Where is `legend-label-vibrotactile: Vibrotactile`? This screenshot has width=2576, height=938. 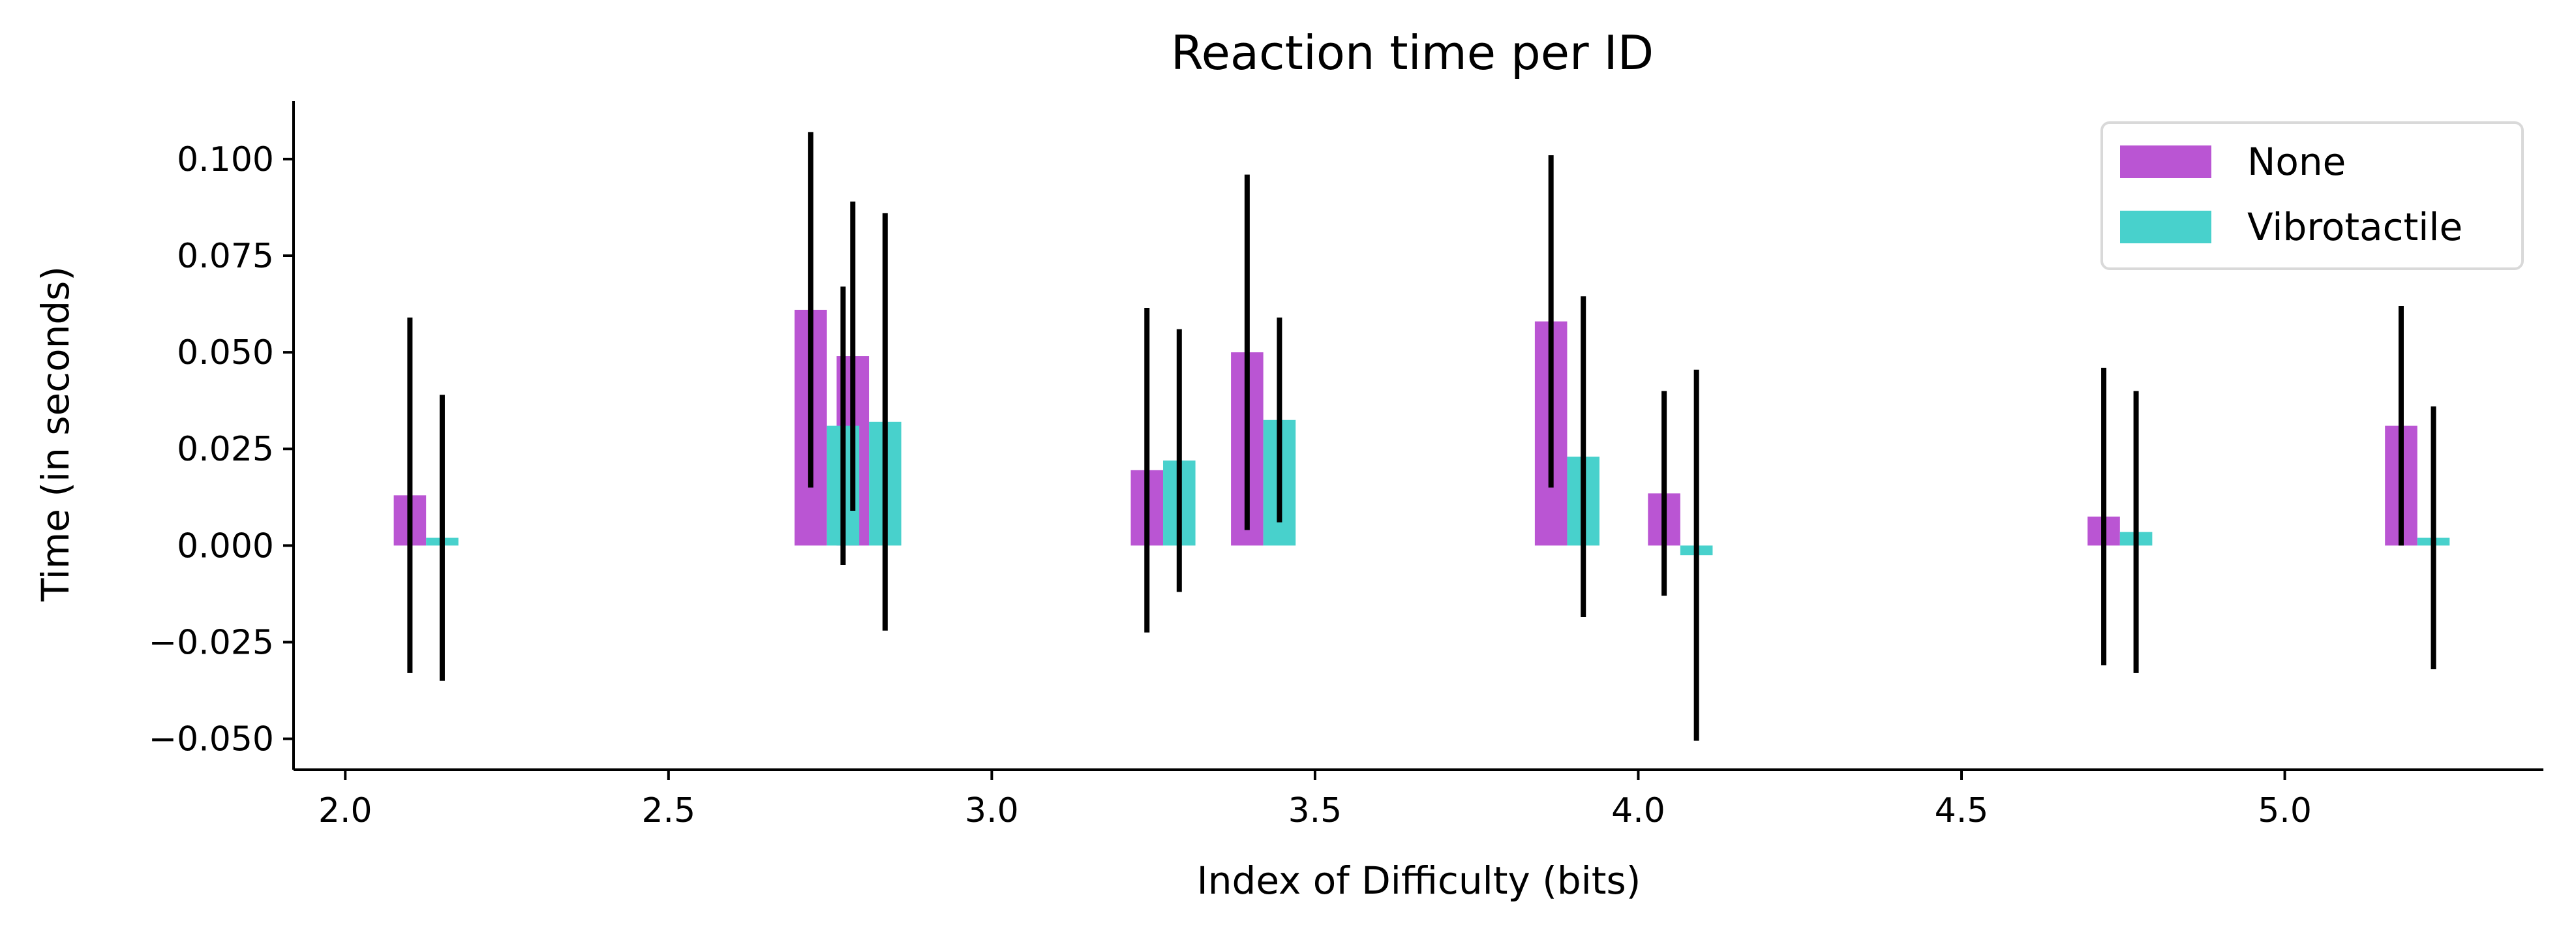
legend-label-vibrotactile: Vibrotactile is located at coordinates (2354, 227).